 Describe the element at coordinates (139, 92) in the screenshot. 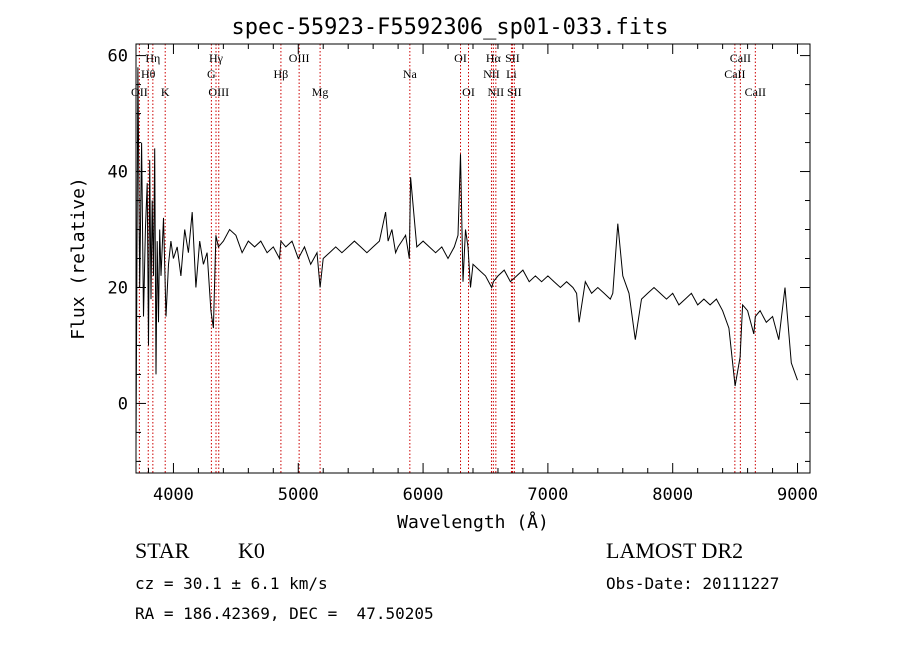

I see `line-label: OII` at that location.